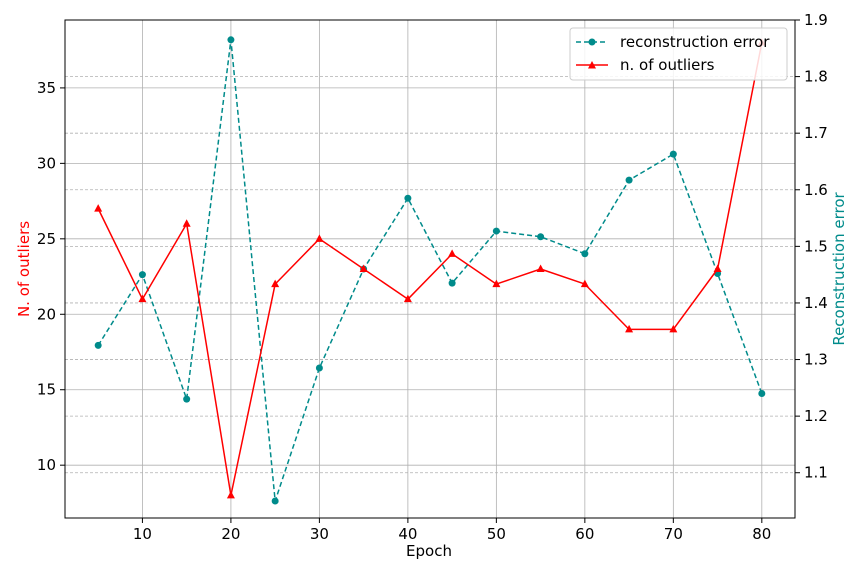  I want to click on y-axis-left-title: N. of outliers, so click(24, 269).